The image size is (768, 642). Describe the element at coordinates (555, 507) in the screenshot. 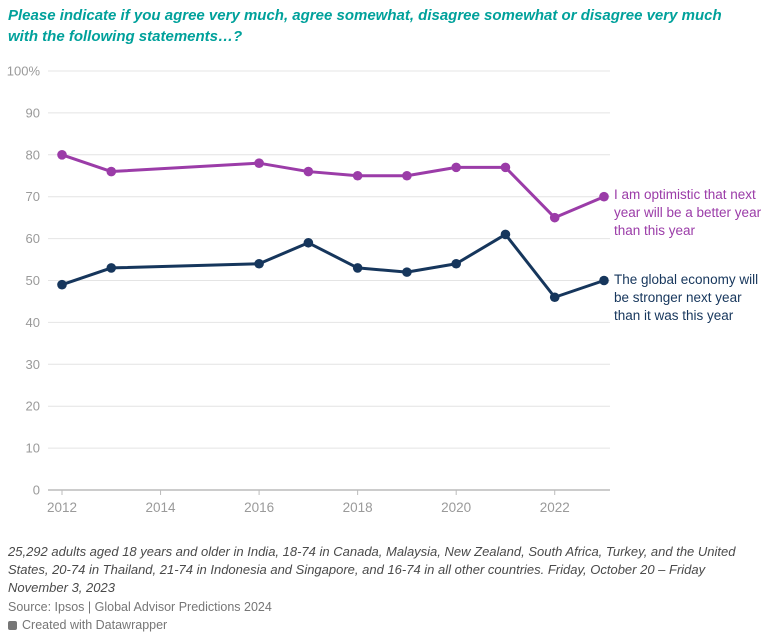

I see `svg-text: 2022` at that location.